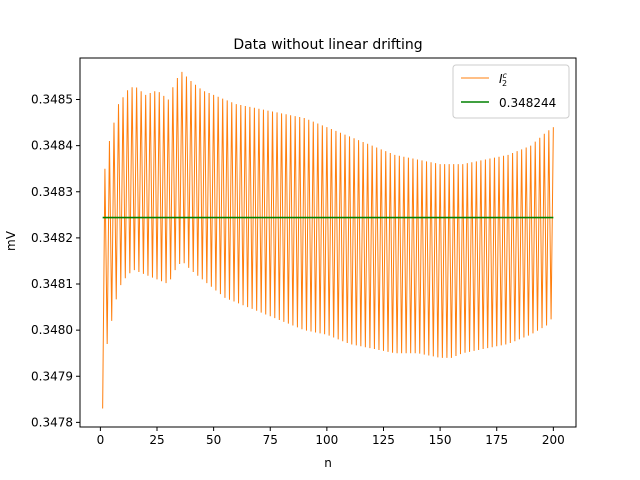 The height and width of the screenshot is (480, 640). What do you see at coordinates (496, 440) in the screenshot?
I see `x-tick-label: 175` at bounding box center [496, 440].